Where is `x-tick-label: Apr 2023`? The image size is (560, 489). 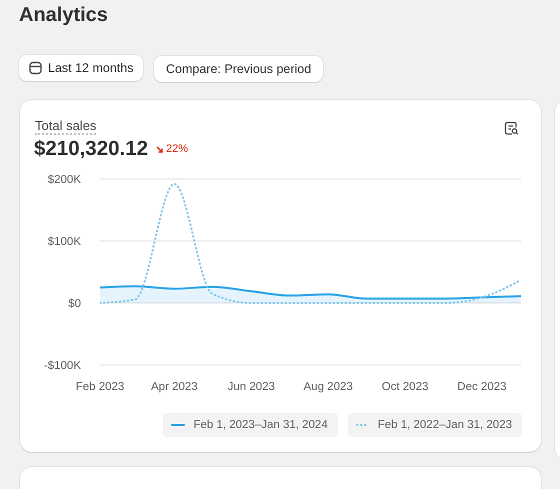
x-tick-label: Apr 2023 is located at coordinates (174, 387).